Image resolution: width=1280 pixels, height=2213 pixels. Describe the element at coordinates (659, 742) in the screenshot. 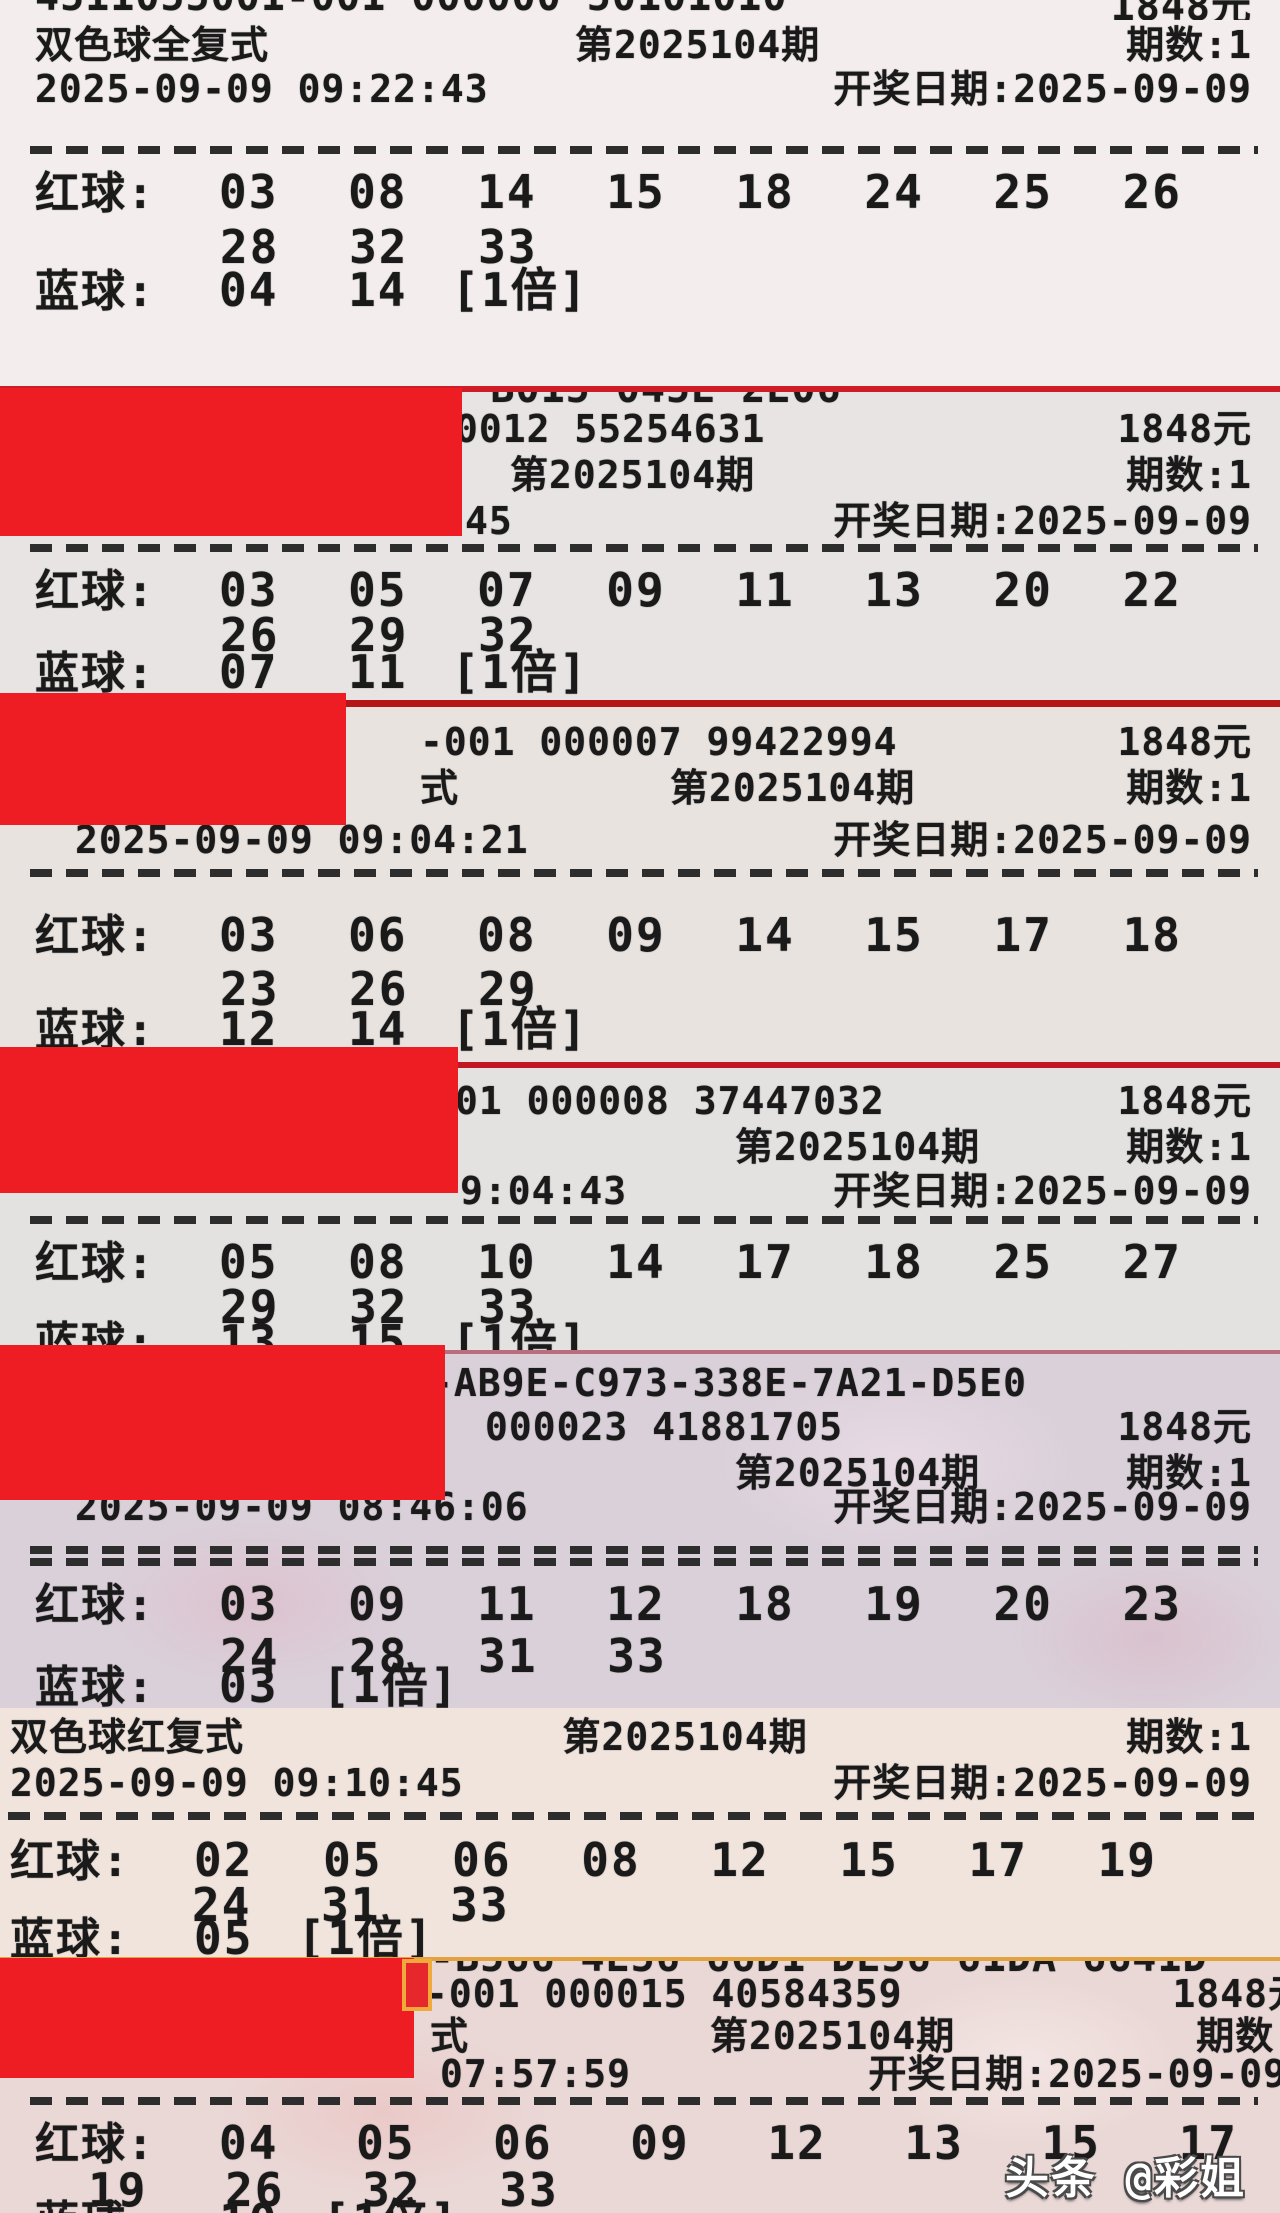

I see `serial: -001 000007 99422994` at that location.